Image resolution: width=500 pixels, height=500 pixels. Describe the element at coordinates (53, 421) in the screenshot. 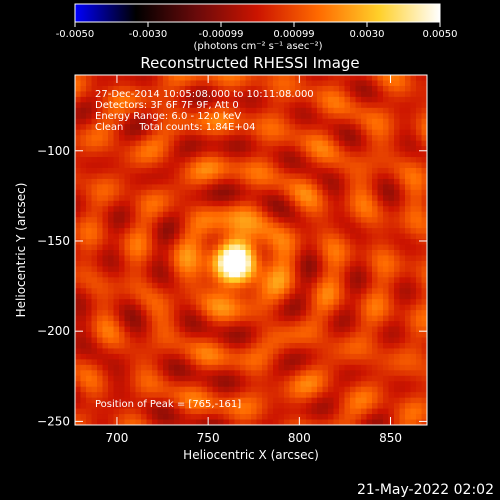

I see `y-tick-label: −250` at that location.